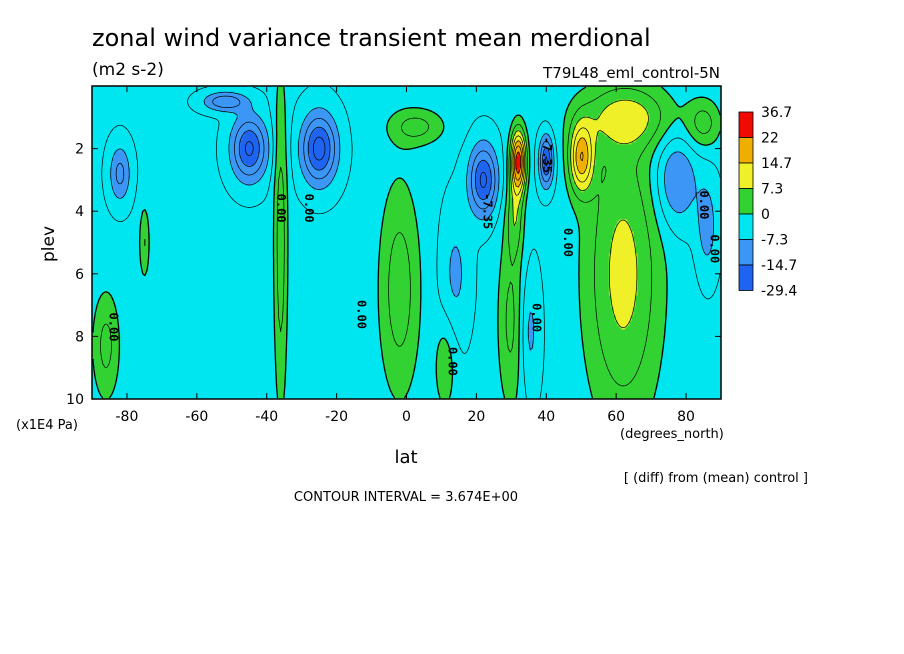 This screenshot has width=904, height=654. Describe the element at coordinates (128, 70) in the screenshot. I see `units-label: (m2 s-2)` at that location.